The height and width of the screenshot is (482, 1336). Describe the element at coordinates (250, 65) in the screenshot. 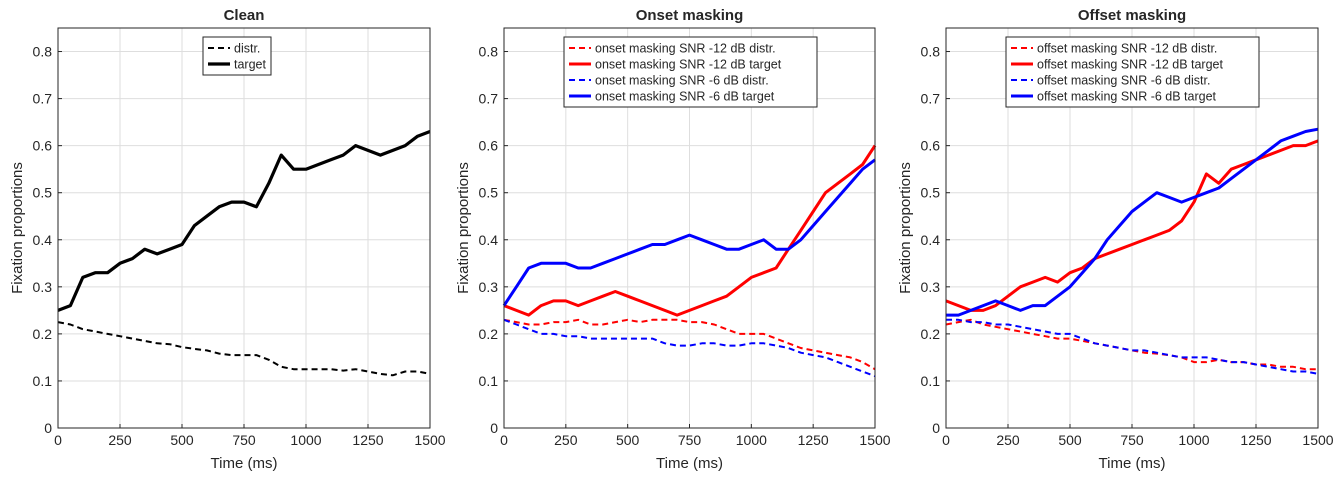

I see `legend-label: target` at that location.